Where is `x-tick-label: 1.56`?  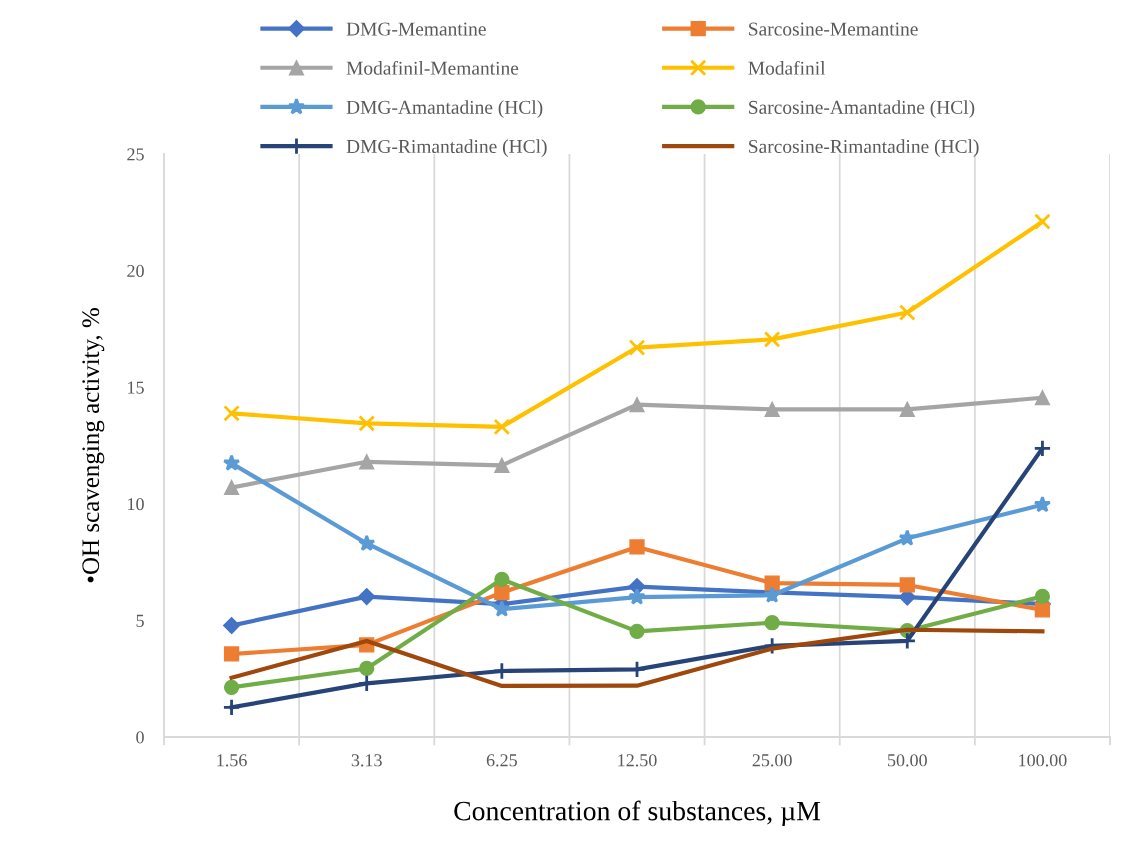
x-tick-label: 1.56 is located at coordinates (232, 760).